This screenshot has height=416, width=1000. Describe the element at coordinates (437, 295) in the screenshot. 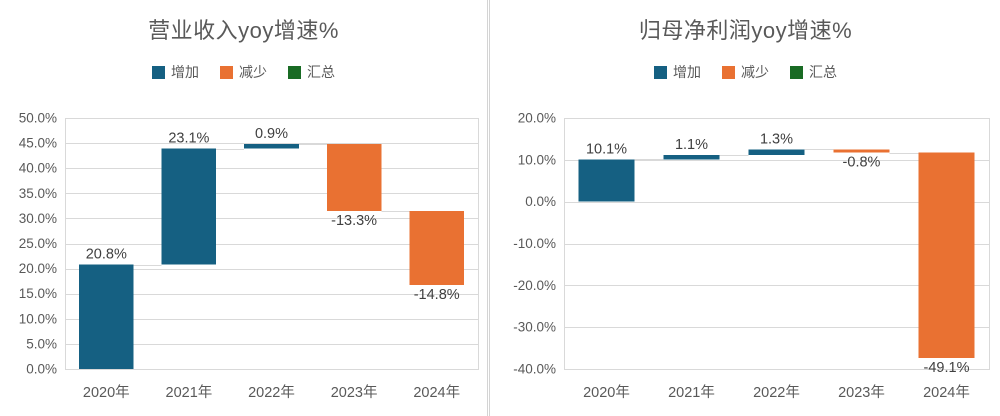

I see `data-label: -14.8%` at that location.